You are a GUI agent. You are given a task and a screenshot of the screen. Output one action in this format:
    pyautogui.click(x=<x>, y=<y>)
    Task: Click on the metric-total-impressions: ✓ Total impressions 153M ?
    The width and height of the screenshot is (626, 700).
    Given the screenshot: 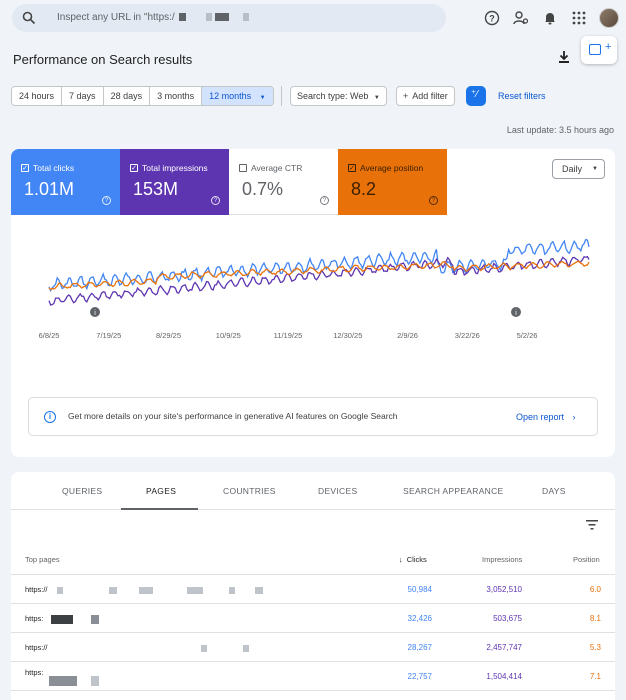 What is the action you would take?
    pyautogui.click(x=174, y=182)
    